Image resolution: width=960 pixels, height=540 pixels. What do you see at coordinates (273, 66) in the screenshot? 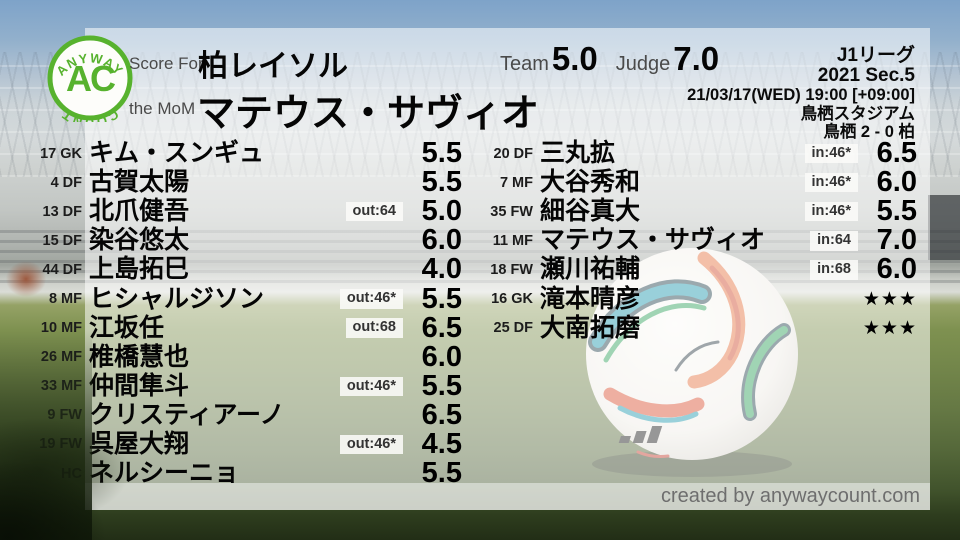
I see `team-name: 柏レイソル` at bounding box center [273, 66].